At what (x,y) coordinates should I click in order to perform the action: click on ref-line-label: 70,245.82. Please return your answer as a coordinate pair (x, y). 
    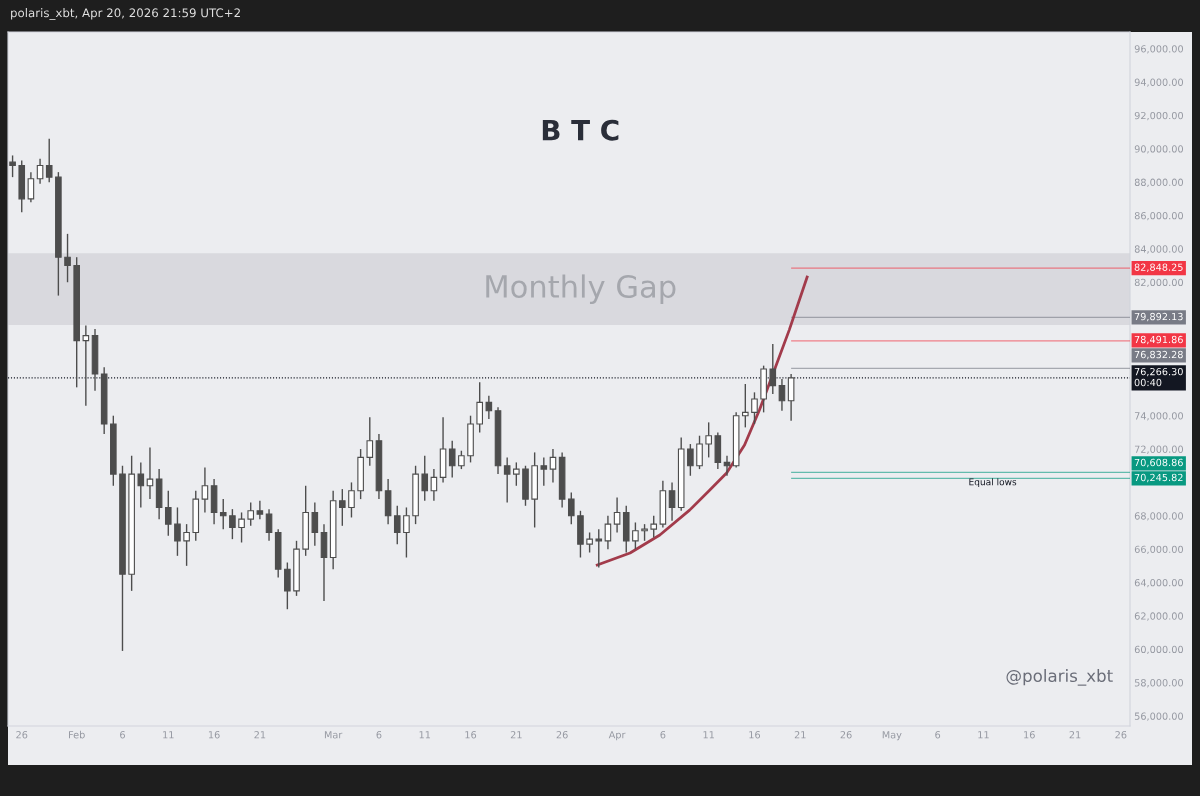
    Looking at the image, I should click on (1158, 478).